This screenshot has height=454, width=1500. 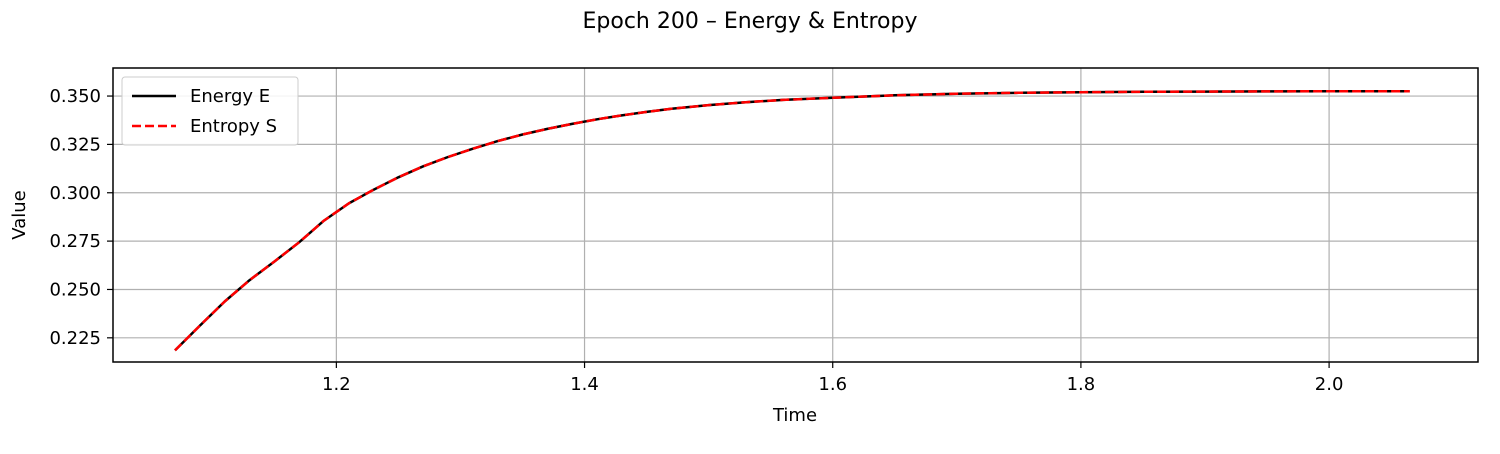 I want to click on x-axis-ticks: 1.2 1.4 1.6 1.8 2.0, so click(x=832, y=378).